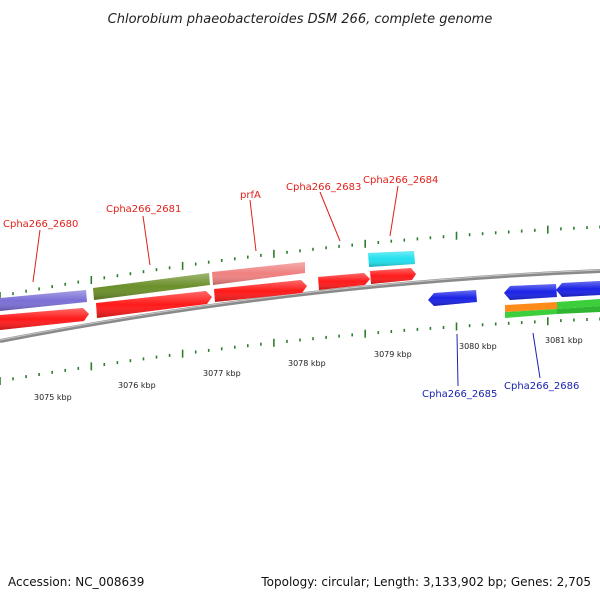  I want to click on accession-text: Accession: NC_008639, so click(76, 582).